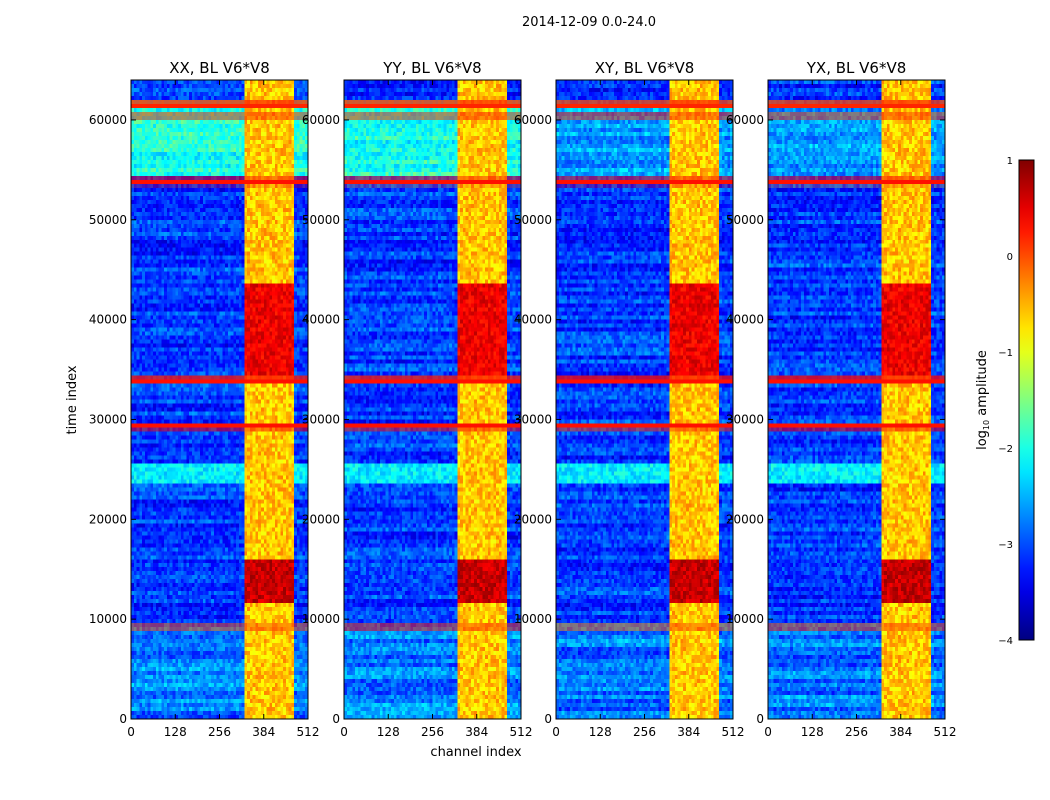 This screenshot has height=800, width=1050. I want to click on panel-title: XY, BL V6*V8, so click(645, 68).